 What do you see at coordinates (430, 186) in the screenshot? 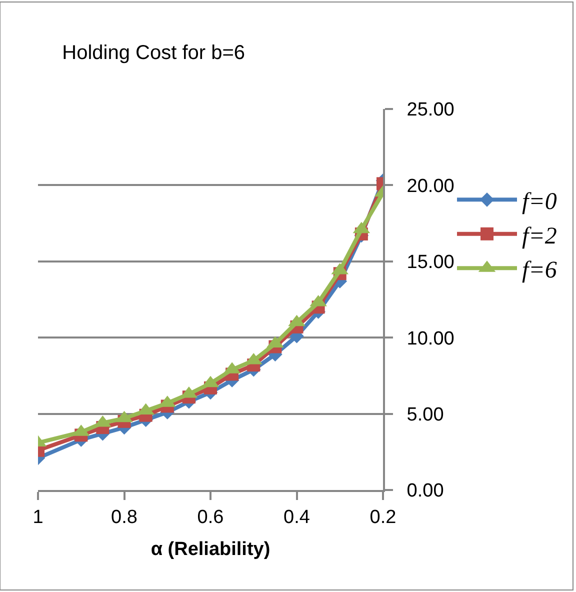
I see `y-tick-label: 20.00` at bounding box center [430, 186].